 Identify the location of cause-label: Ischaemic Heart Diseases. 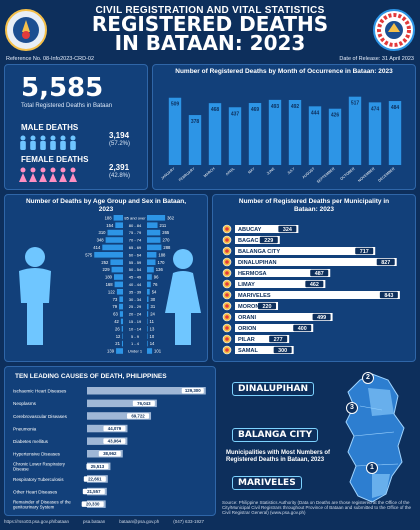
(40, 391).